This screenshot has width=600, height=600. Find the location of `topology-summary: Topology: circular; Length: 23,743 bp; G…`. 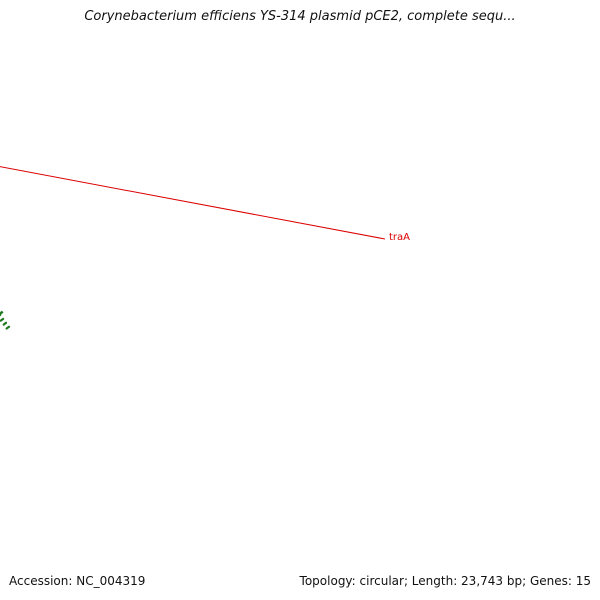

topology-summary: Topology: circular; Length: 23,743 bp; G… is located at coordinates (445, 581).